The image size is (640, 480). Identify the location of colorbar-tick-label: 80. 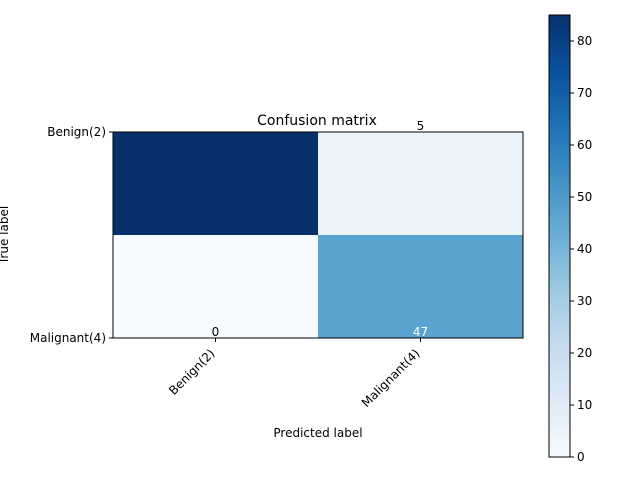
(584, 41).